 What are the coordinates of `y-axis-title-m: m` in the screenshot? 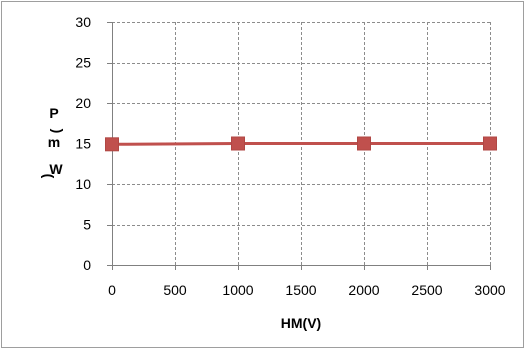 It's located at (54, 142).